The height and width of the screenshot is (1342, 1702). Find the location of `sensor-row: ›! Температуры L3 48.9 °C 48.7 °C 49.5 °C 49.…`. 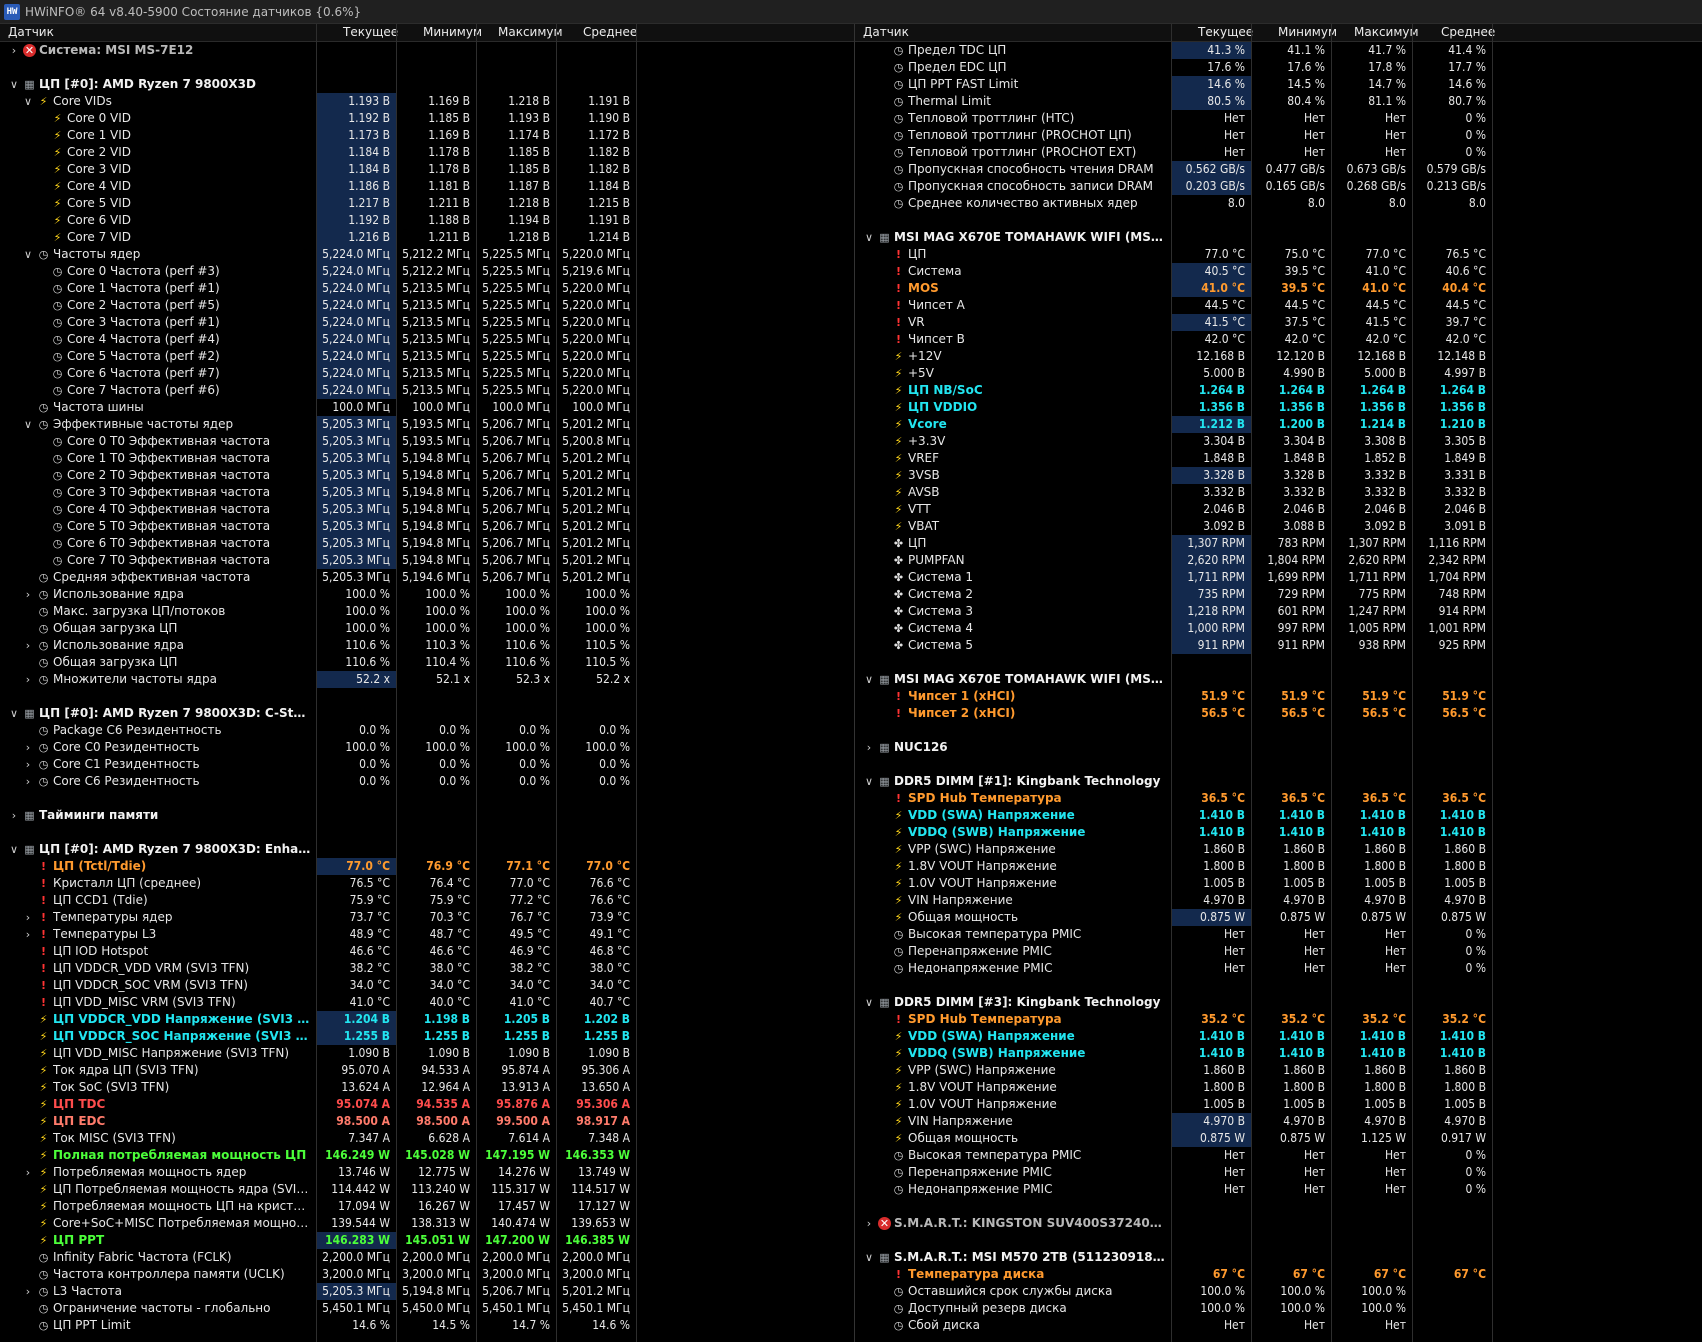

sensor-row: ›! Температуры L3 48.9 °C 48.7 °C 49.5 °C 49.… is located at coordinates (427, 934).